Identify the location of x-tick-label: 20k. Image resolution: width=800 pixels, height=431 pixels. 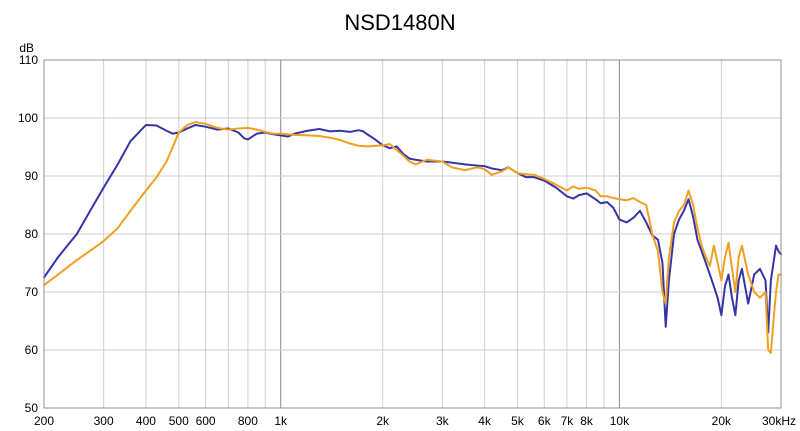
(722, 421).